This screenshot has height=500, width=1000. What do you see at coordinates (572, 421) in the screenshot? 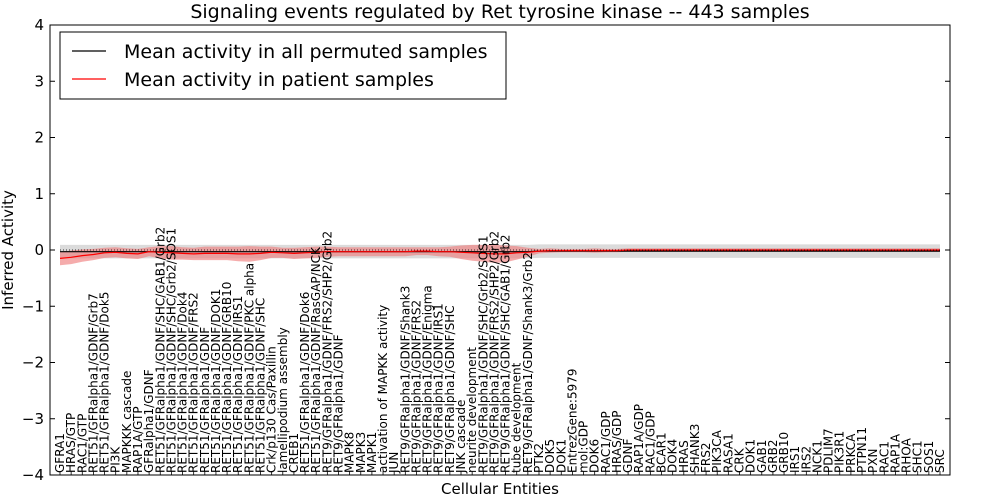
I see `entity-label: EntrezGene:5979` at bounding box center [572, 421].